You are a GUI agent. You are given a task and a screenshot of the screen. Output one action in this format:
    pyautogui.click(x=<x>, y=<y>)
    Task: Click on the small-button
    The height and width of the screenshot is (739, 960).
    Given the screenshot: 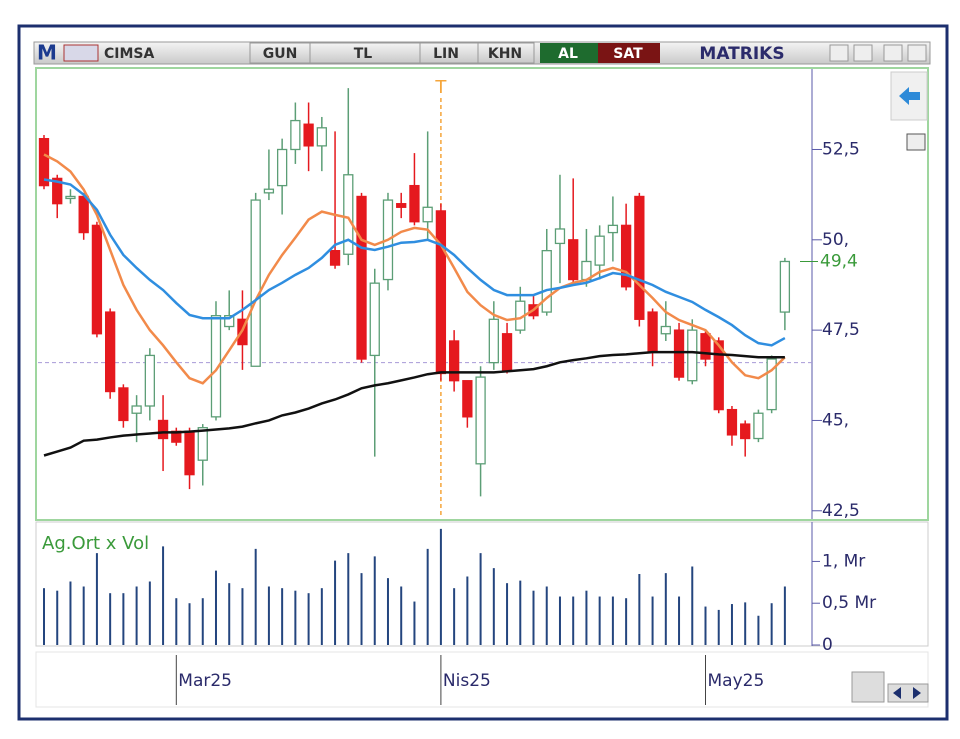 What is the action you would take?
    pyautogui.click(x=916, y=142)
    